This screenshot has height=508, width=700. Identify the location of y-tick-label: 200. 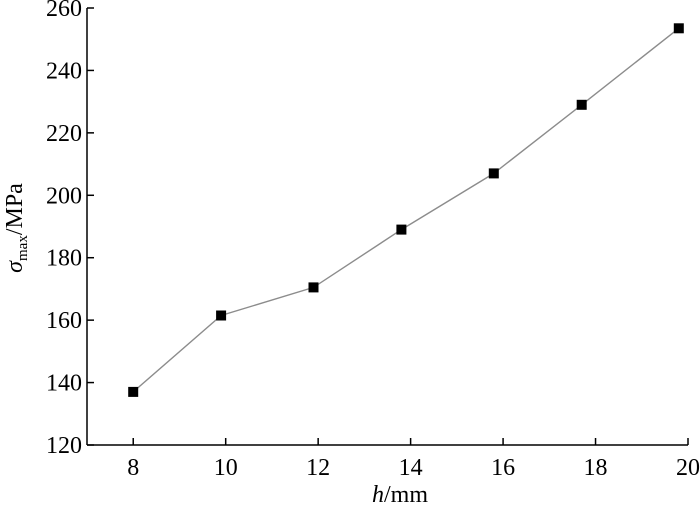
(64, 196).